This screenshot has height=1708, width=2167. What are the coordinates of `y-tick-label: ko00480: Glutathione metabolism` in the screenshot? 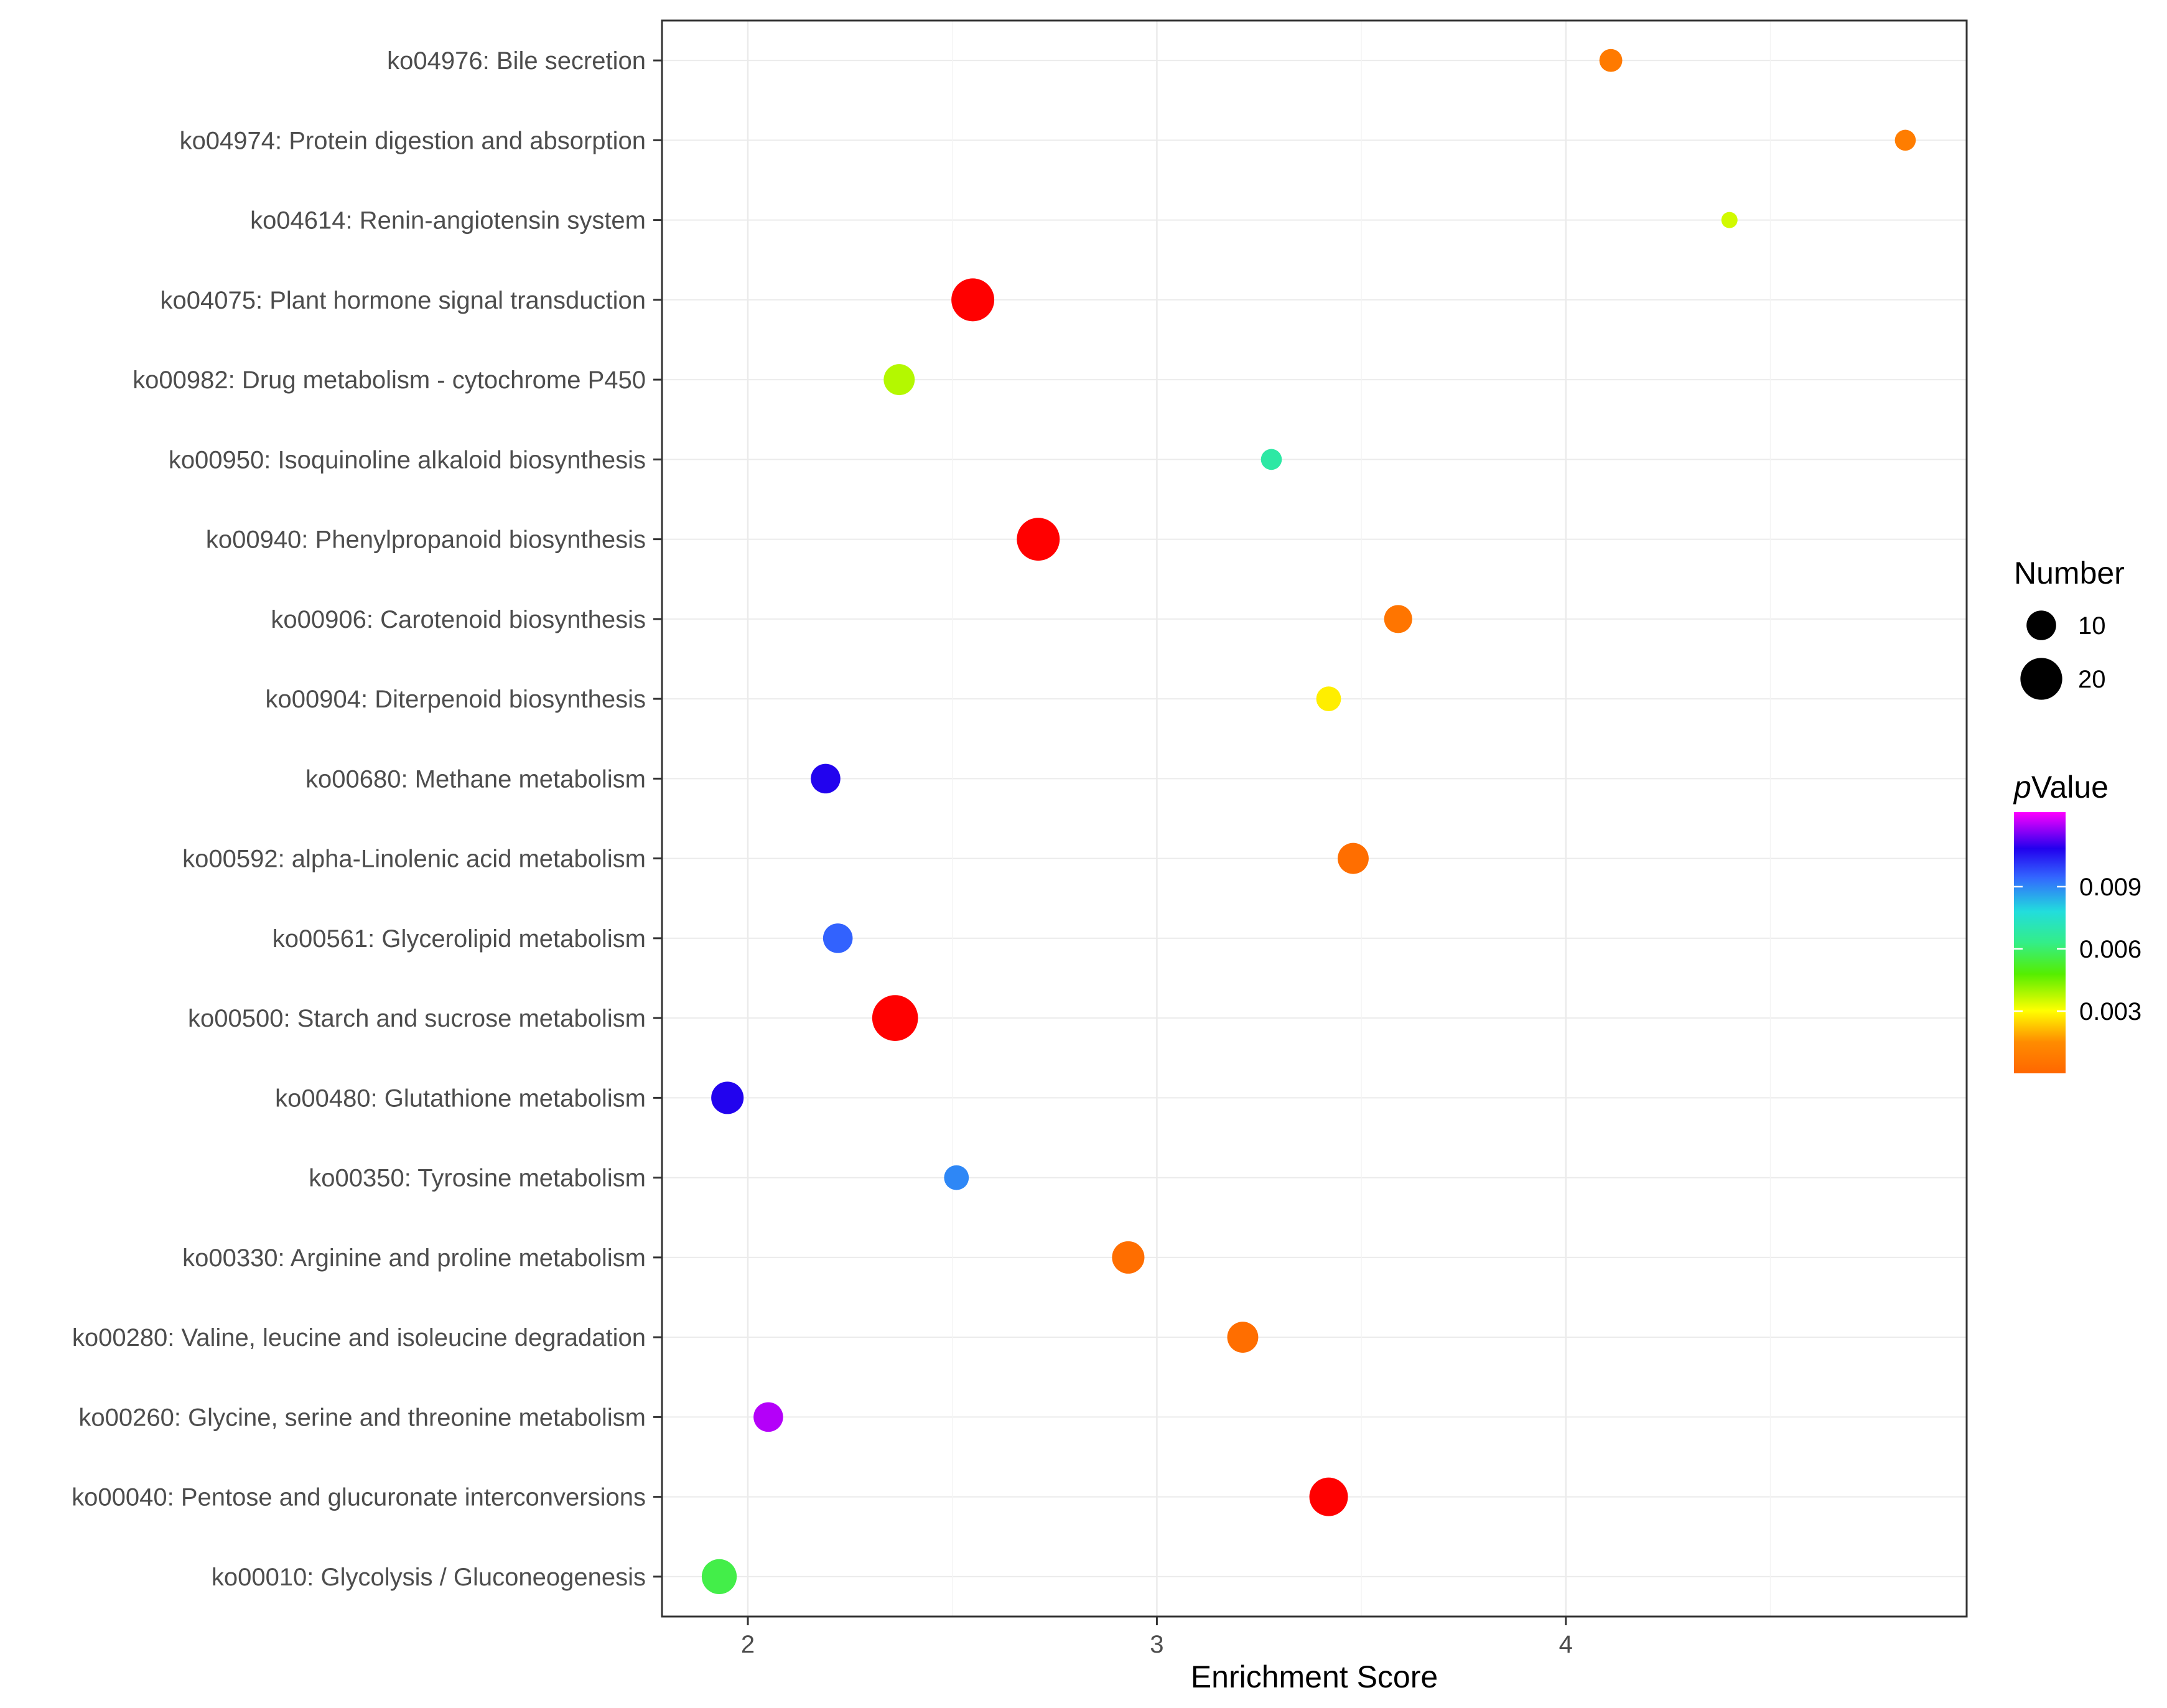 It's located at (460, 1098).